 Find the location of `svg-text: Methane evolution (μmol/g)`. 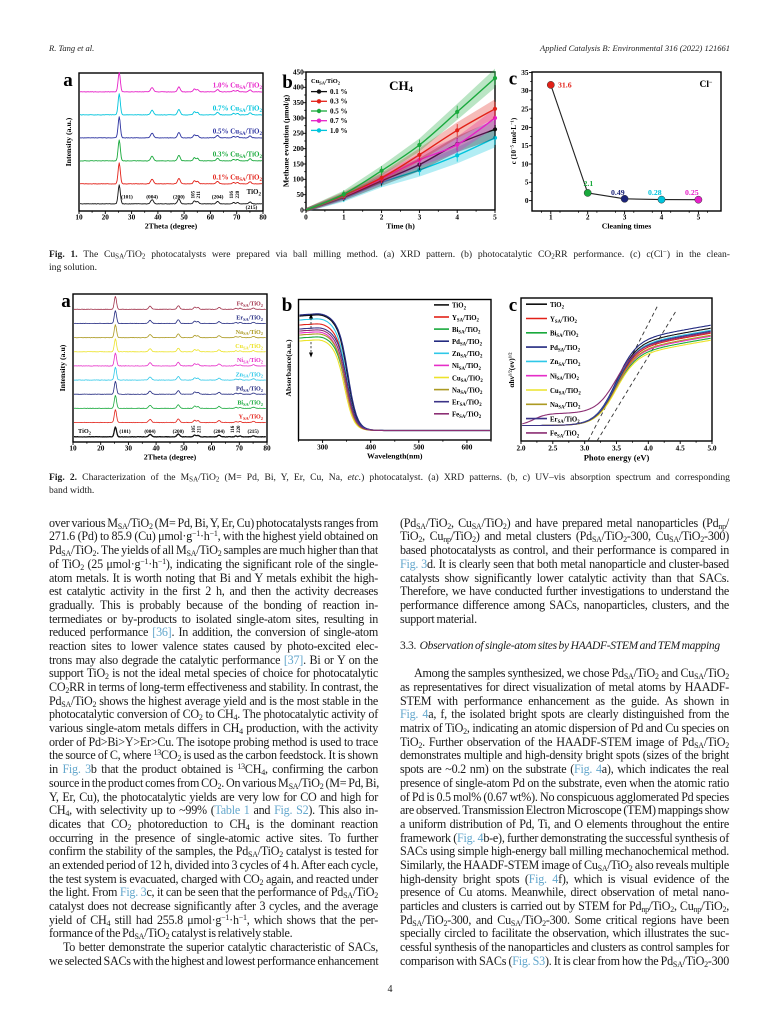

svg-text: Methane evolution (μmol/g) is located at coordinates (286, 140).